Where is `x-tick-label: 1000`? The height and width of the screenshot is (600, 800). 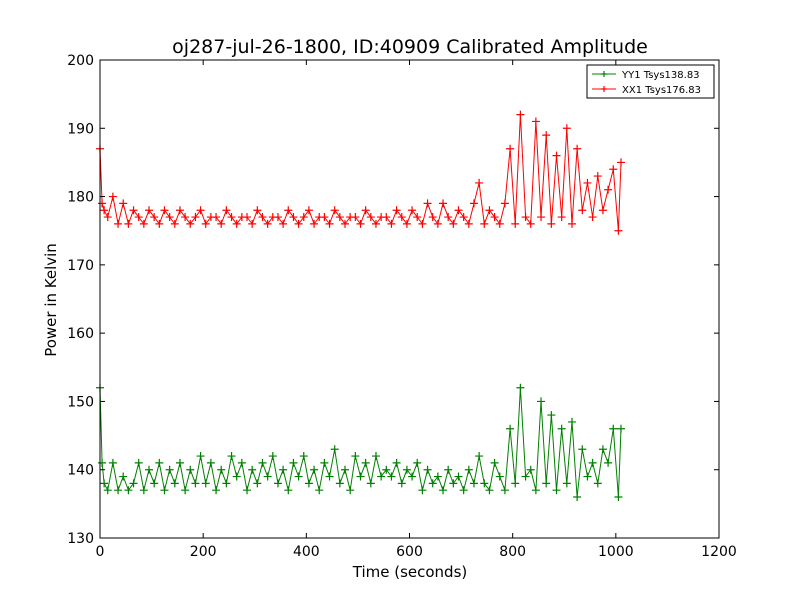 x-tick-label: 1000 is located at coordinates (616, 552).